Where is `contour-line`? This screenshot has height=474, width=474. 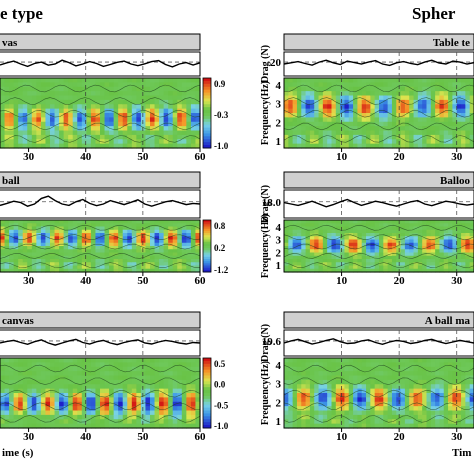
contour-line is located at coordinates (378, 246).